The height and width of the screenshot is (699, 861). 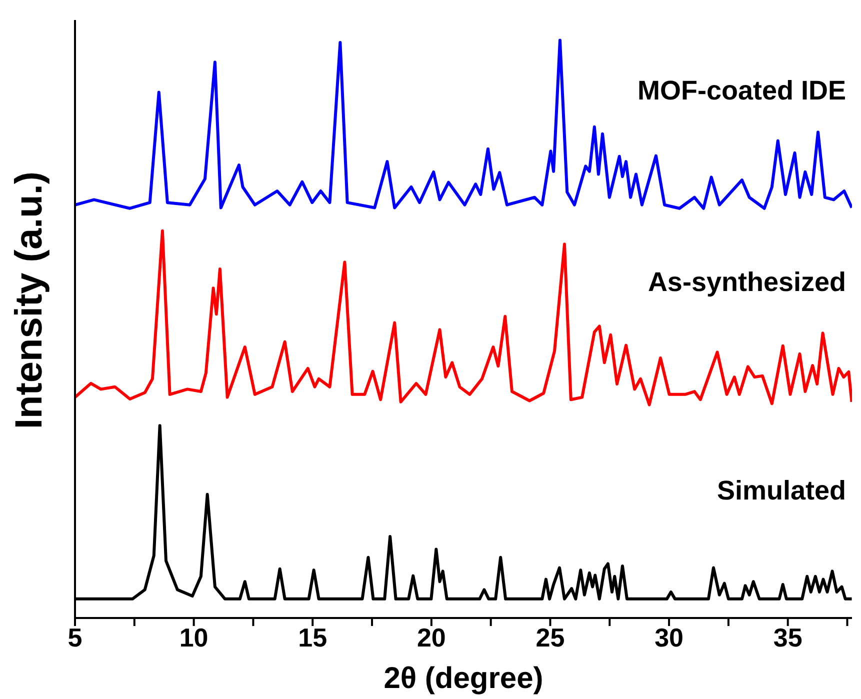 I want to click on series-label: As-synthesized, so click(x=747, y=281).